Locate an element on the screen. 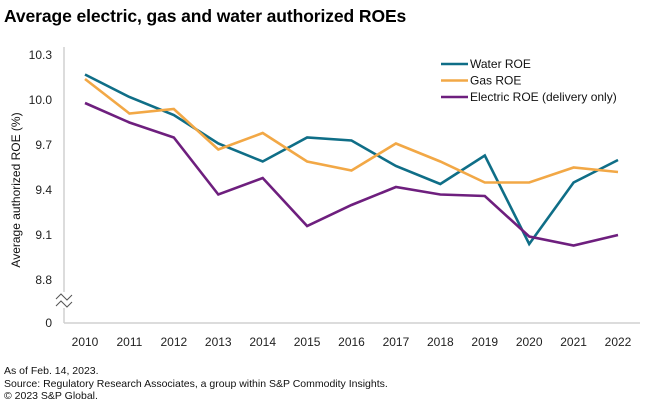  as-of-note: As of Feb. 14, 2023. is located at coordinates (51, 371).